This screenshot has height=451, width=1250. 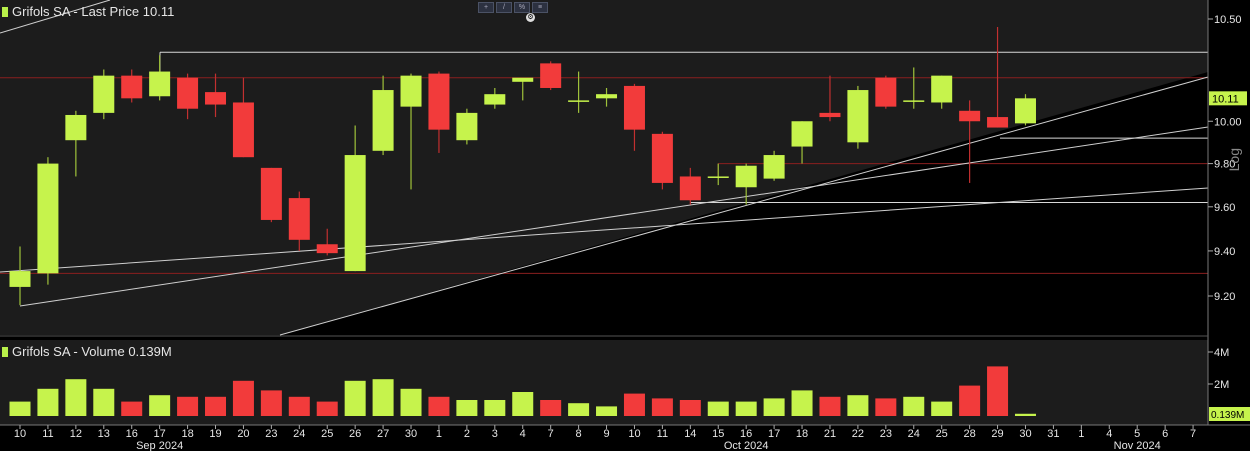 What do you see at coordinates (522, 7) in the screenshot?
I see `zoom-icon: %` at bounding box center [522, 7].